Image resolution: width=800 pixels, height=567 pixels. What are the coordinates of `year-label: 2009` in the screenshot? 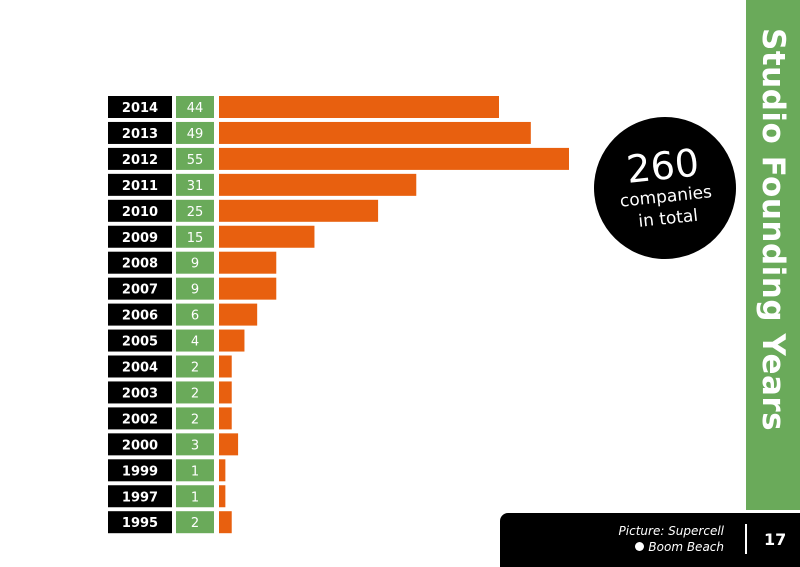 It's located at (140, 238).